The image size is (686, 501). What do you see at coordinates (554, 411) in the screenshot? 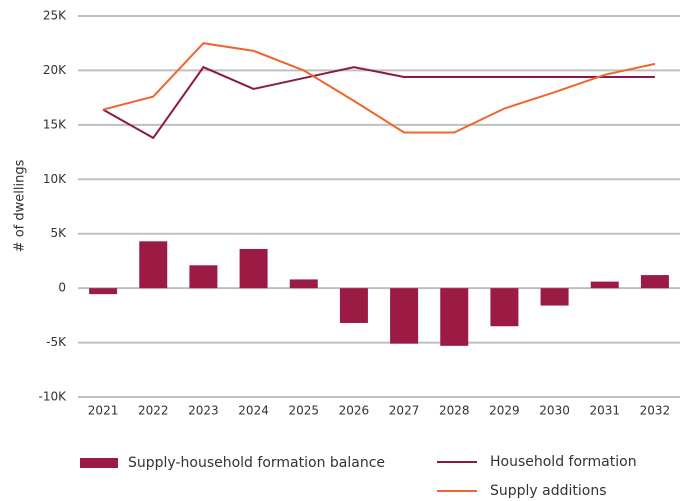
I see `x-tick-label: 2030` at bounding box center [554, 411].